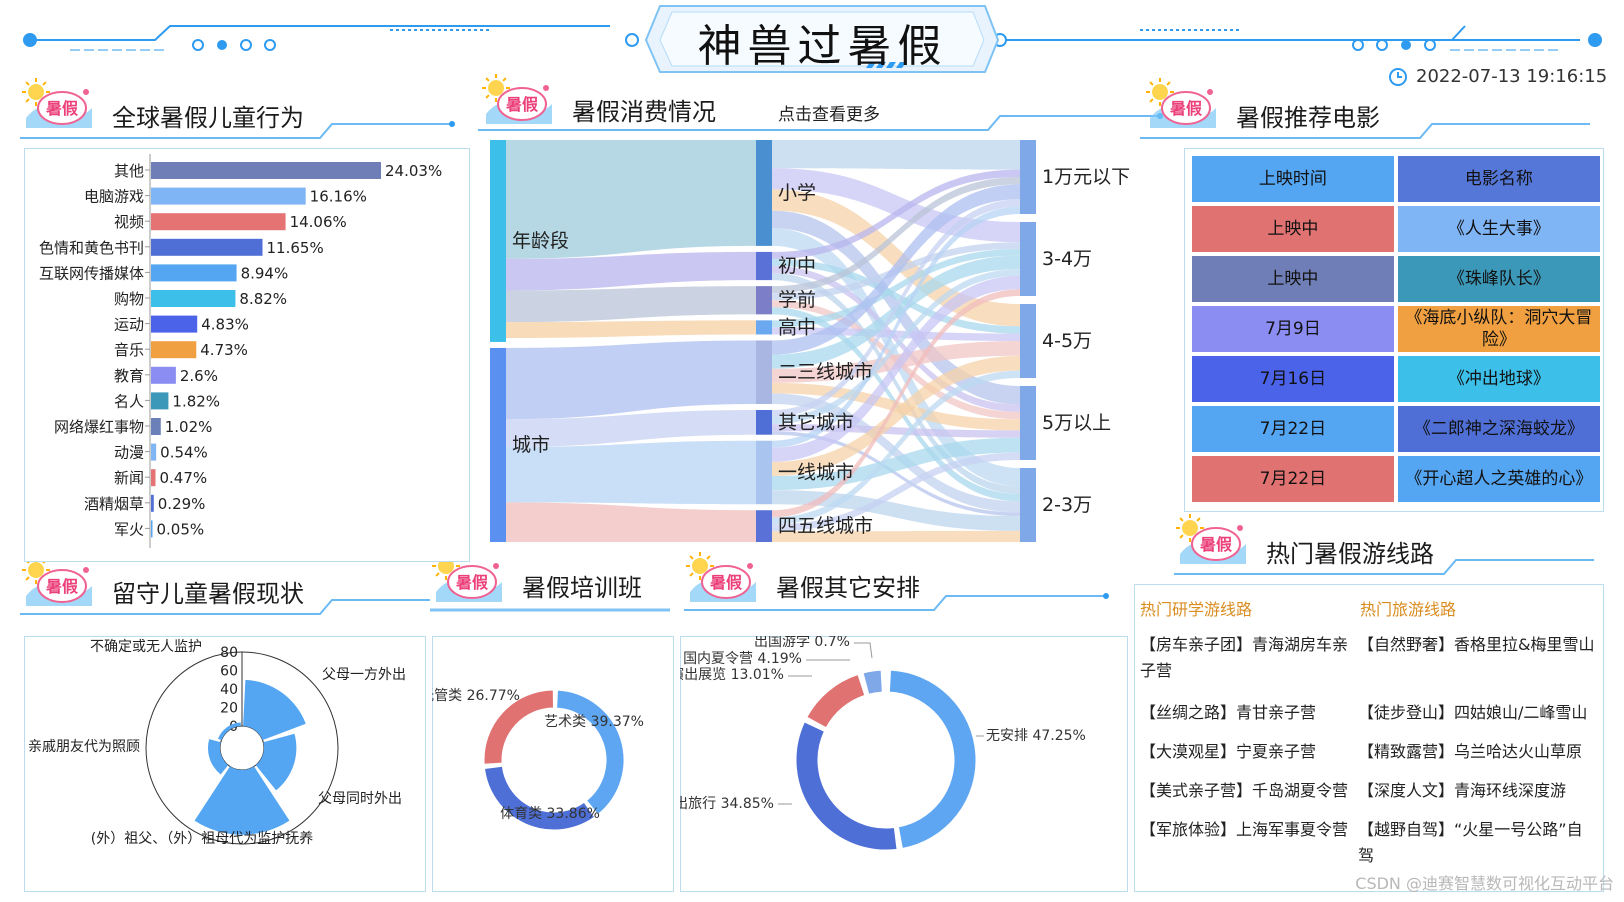  I want to click on travel-route-item: 【深度人文】青海环线深度游, so click(1462, 790).